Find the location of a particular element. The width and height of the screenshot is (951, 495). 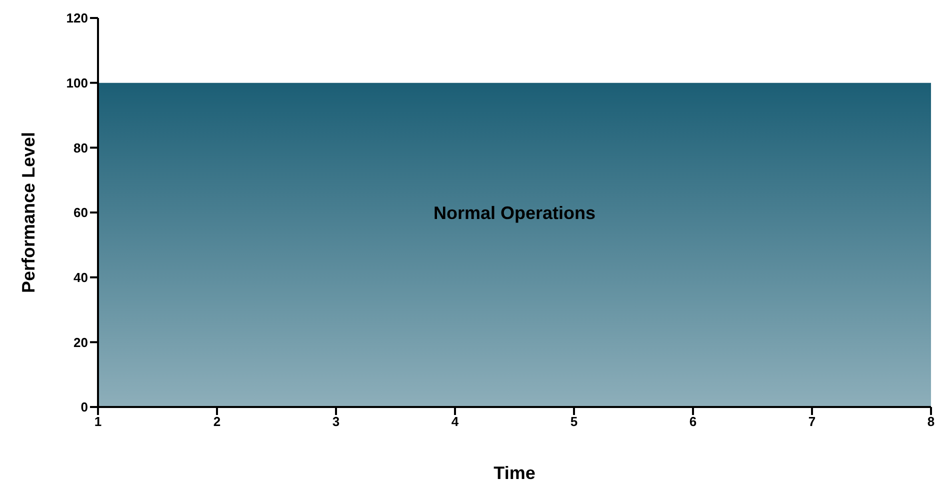

x-tick-label: 8 is located at coordinates (931, 422).